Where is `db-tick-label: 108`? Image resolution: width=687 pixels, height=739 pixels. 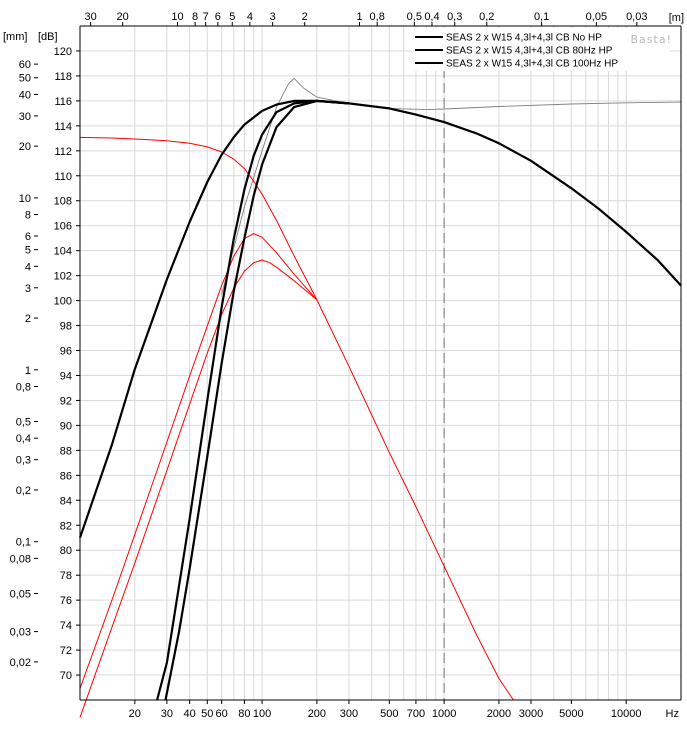 db-tick-label: 108 is located at coordinates (63, 202).